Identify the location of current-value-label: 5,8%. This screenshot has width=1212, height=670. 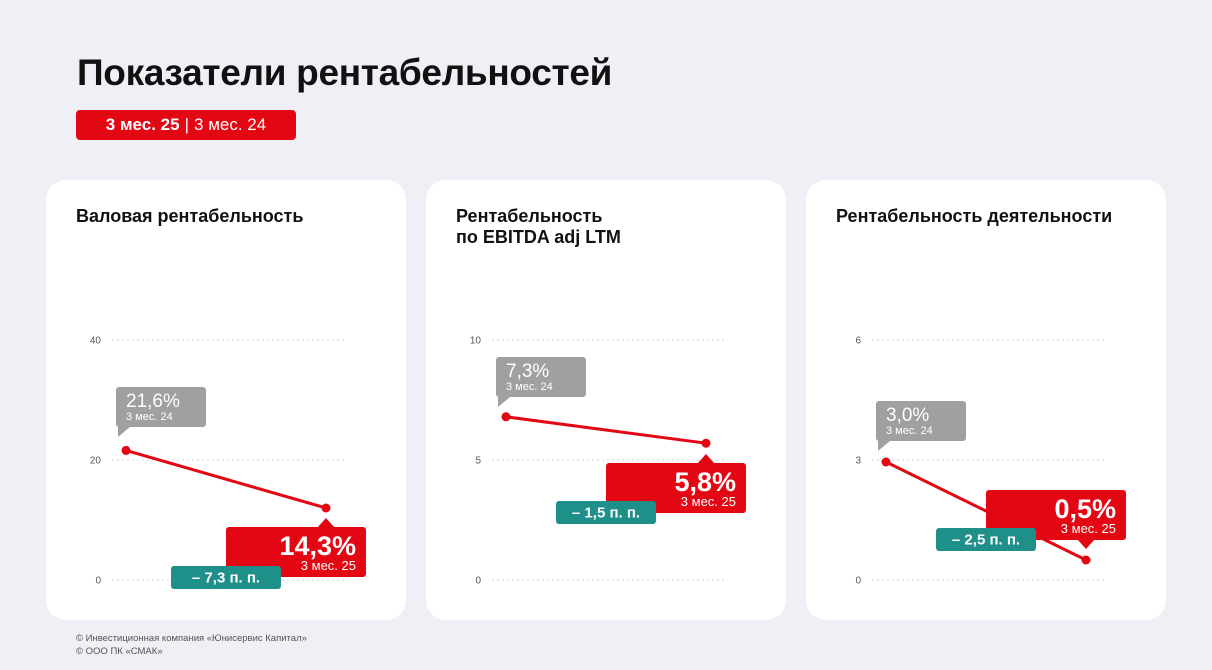
(705, 482).